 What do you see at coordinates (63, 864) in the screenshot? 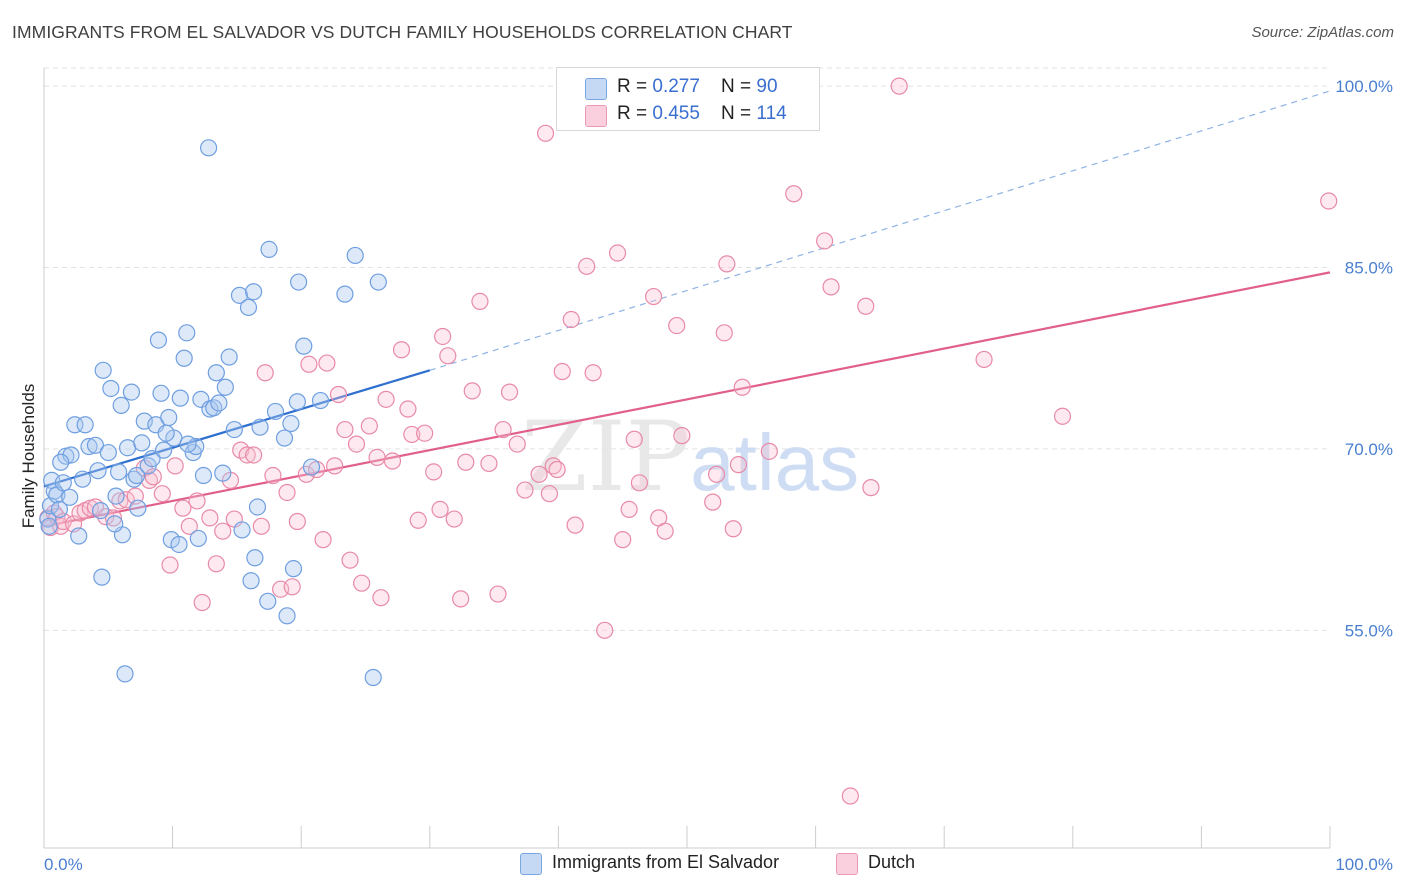
I see `x-tick-label-min: 0.0%` at bounding box center [63, 864].